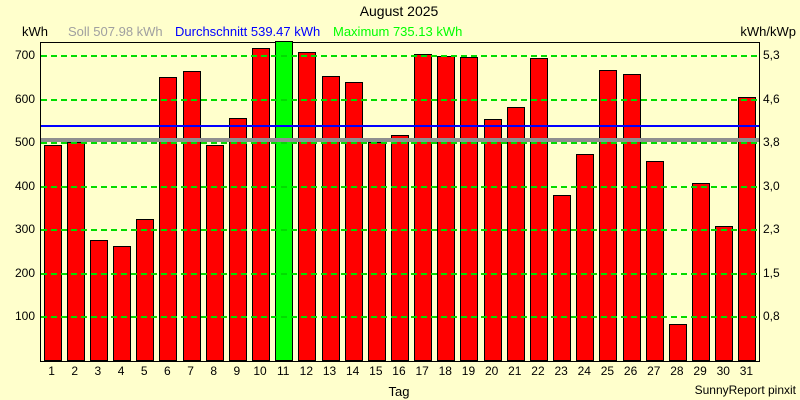 Image resolution: width=800 pixels, height=400 pixels. Describe the element at coordinates (771, 55) in the screenshot. I see `y-tick-right-700: 5,3` at that location.